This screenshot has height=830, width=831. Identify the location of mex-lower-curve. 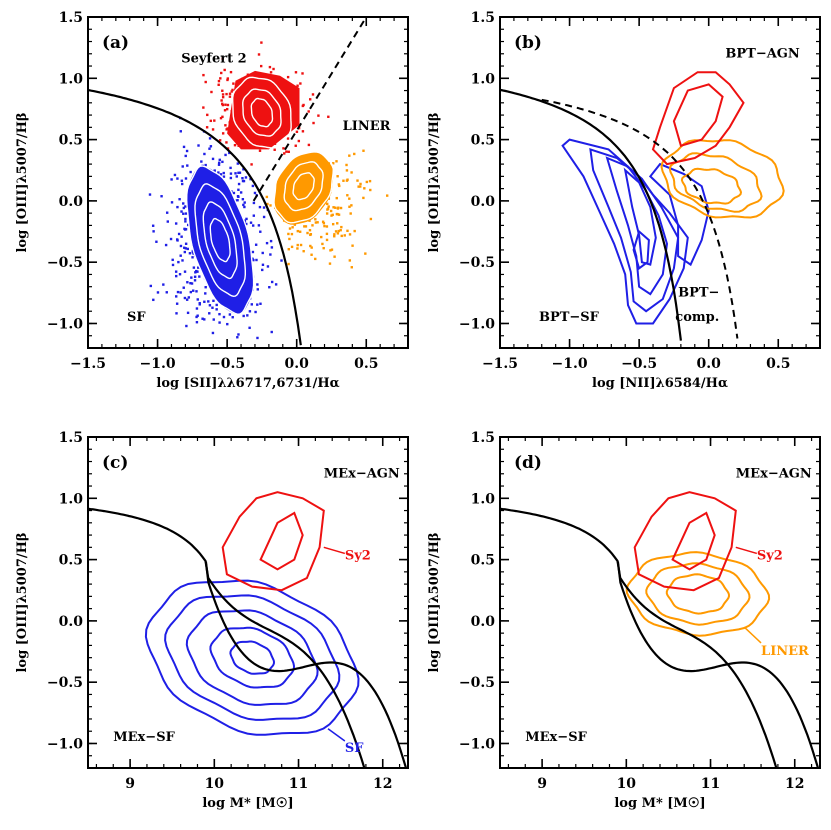
(306, 664).